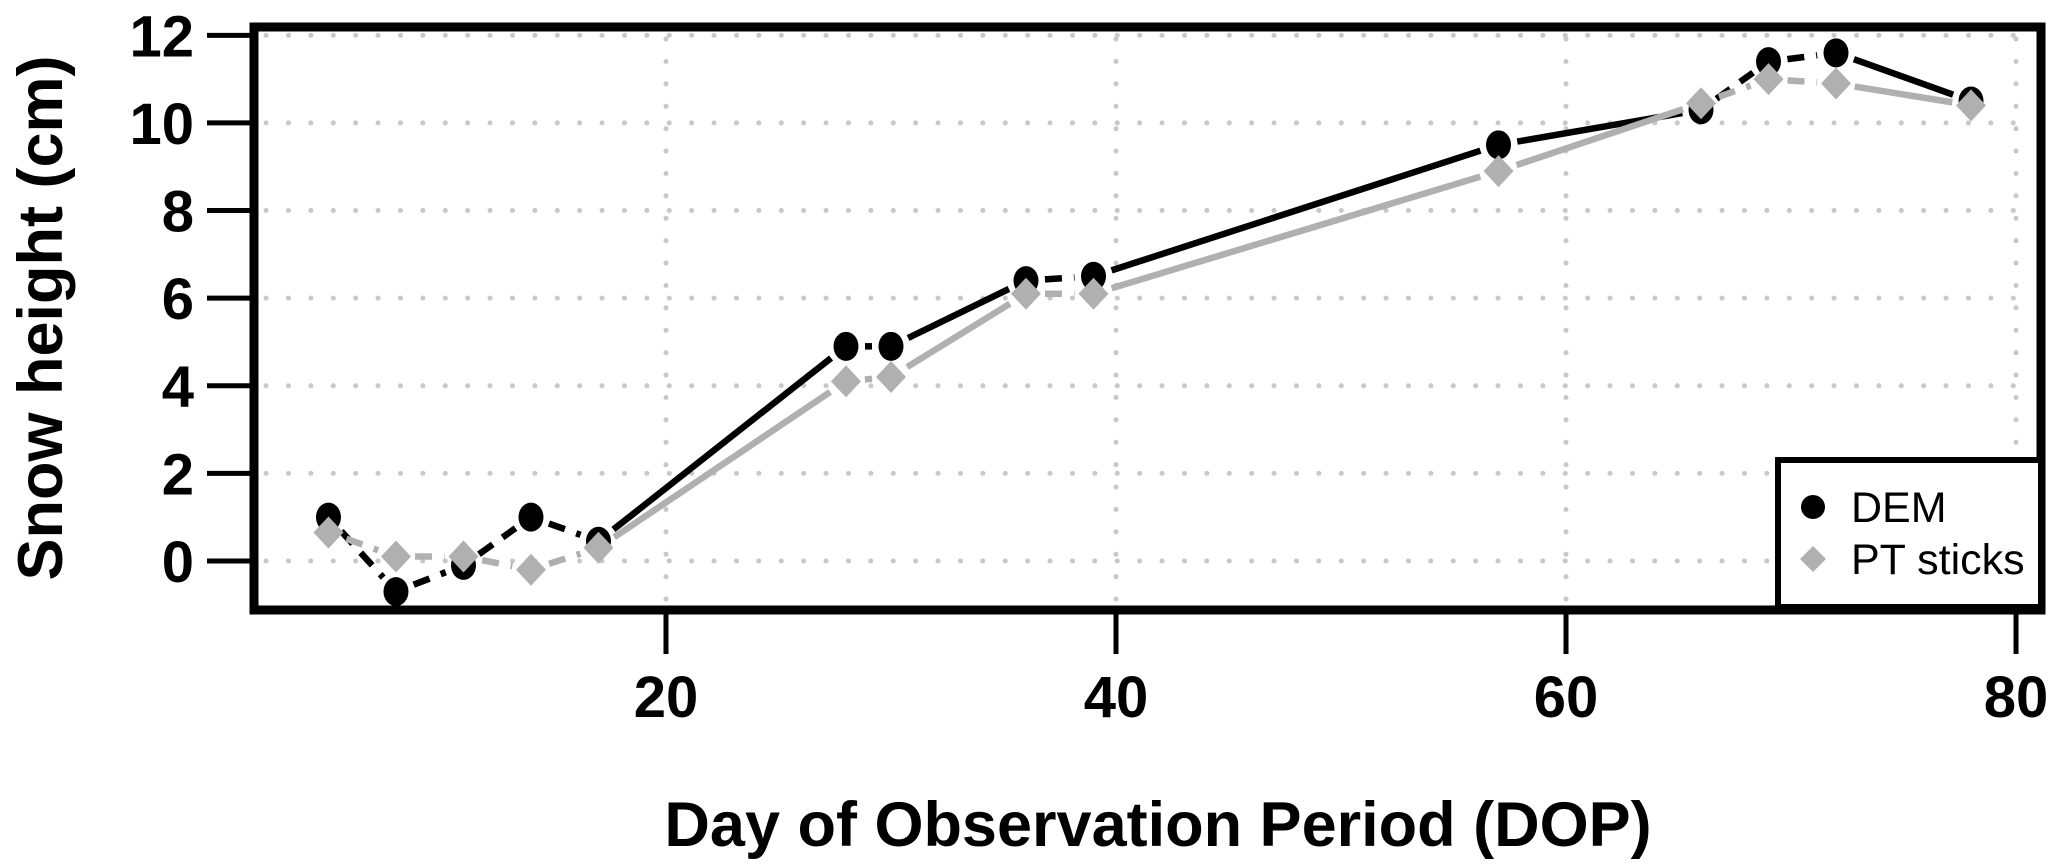  I want to click on y-tick-label: 4, so click(178, 387).